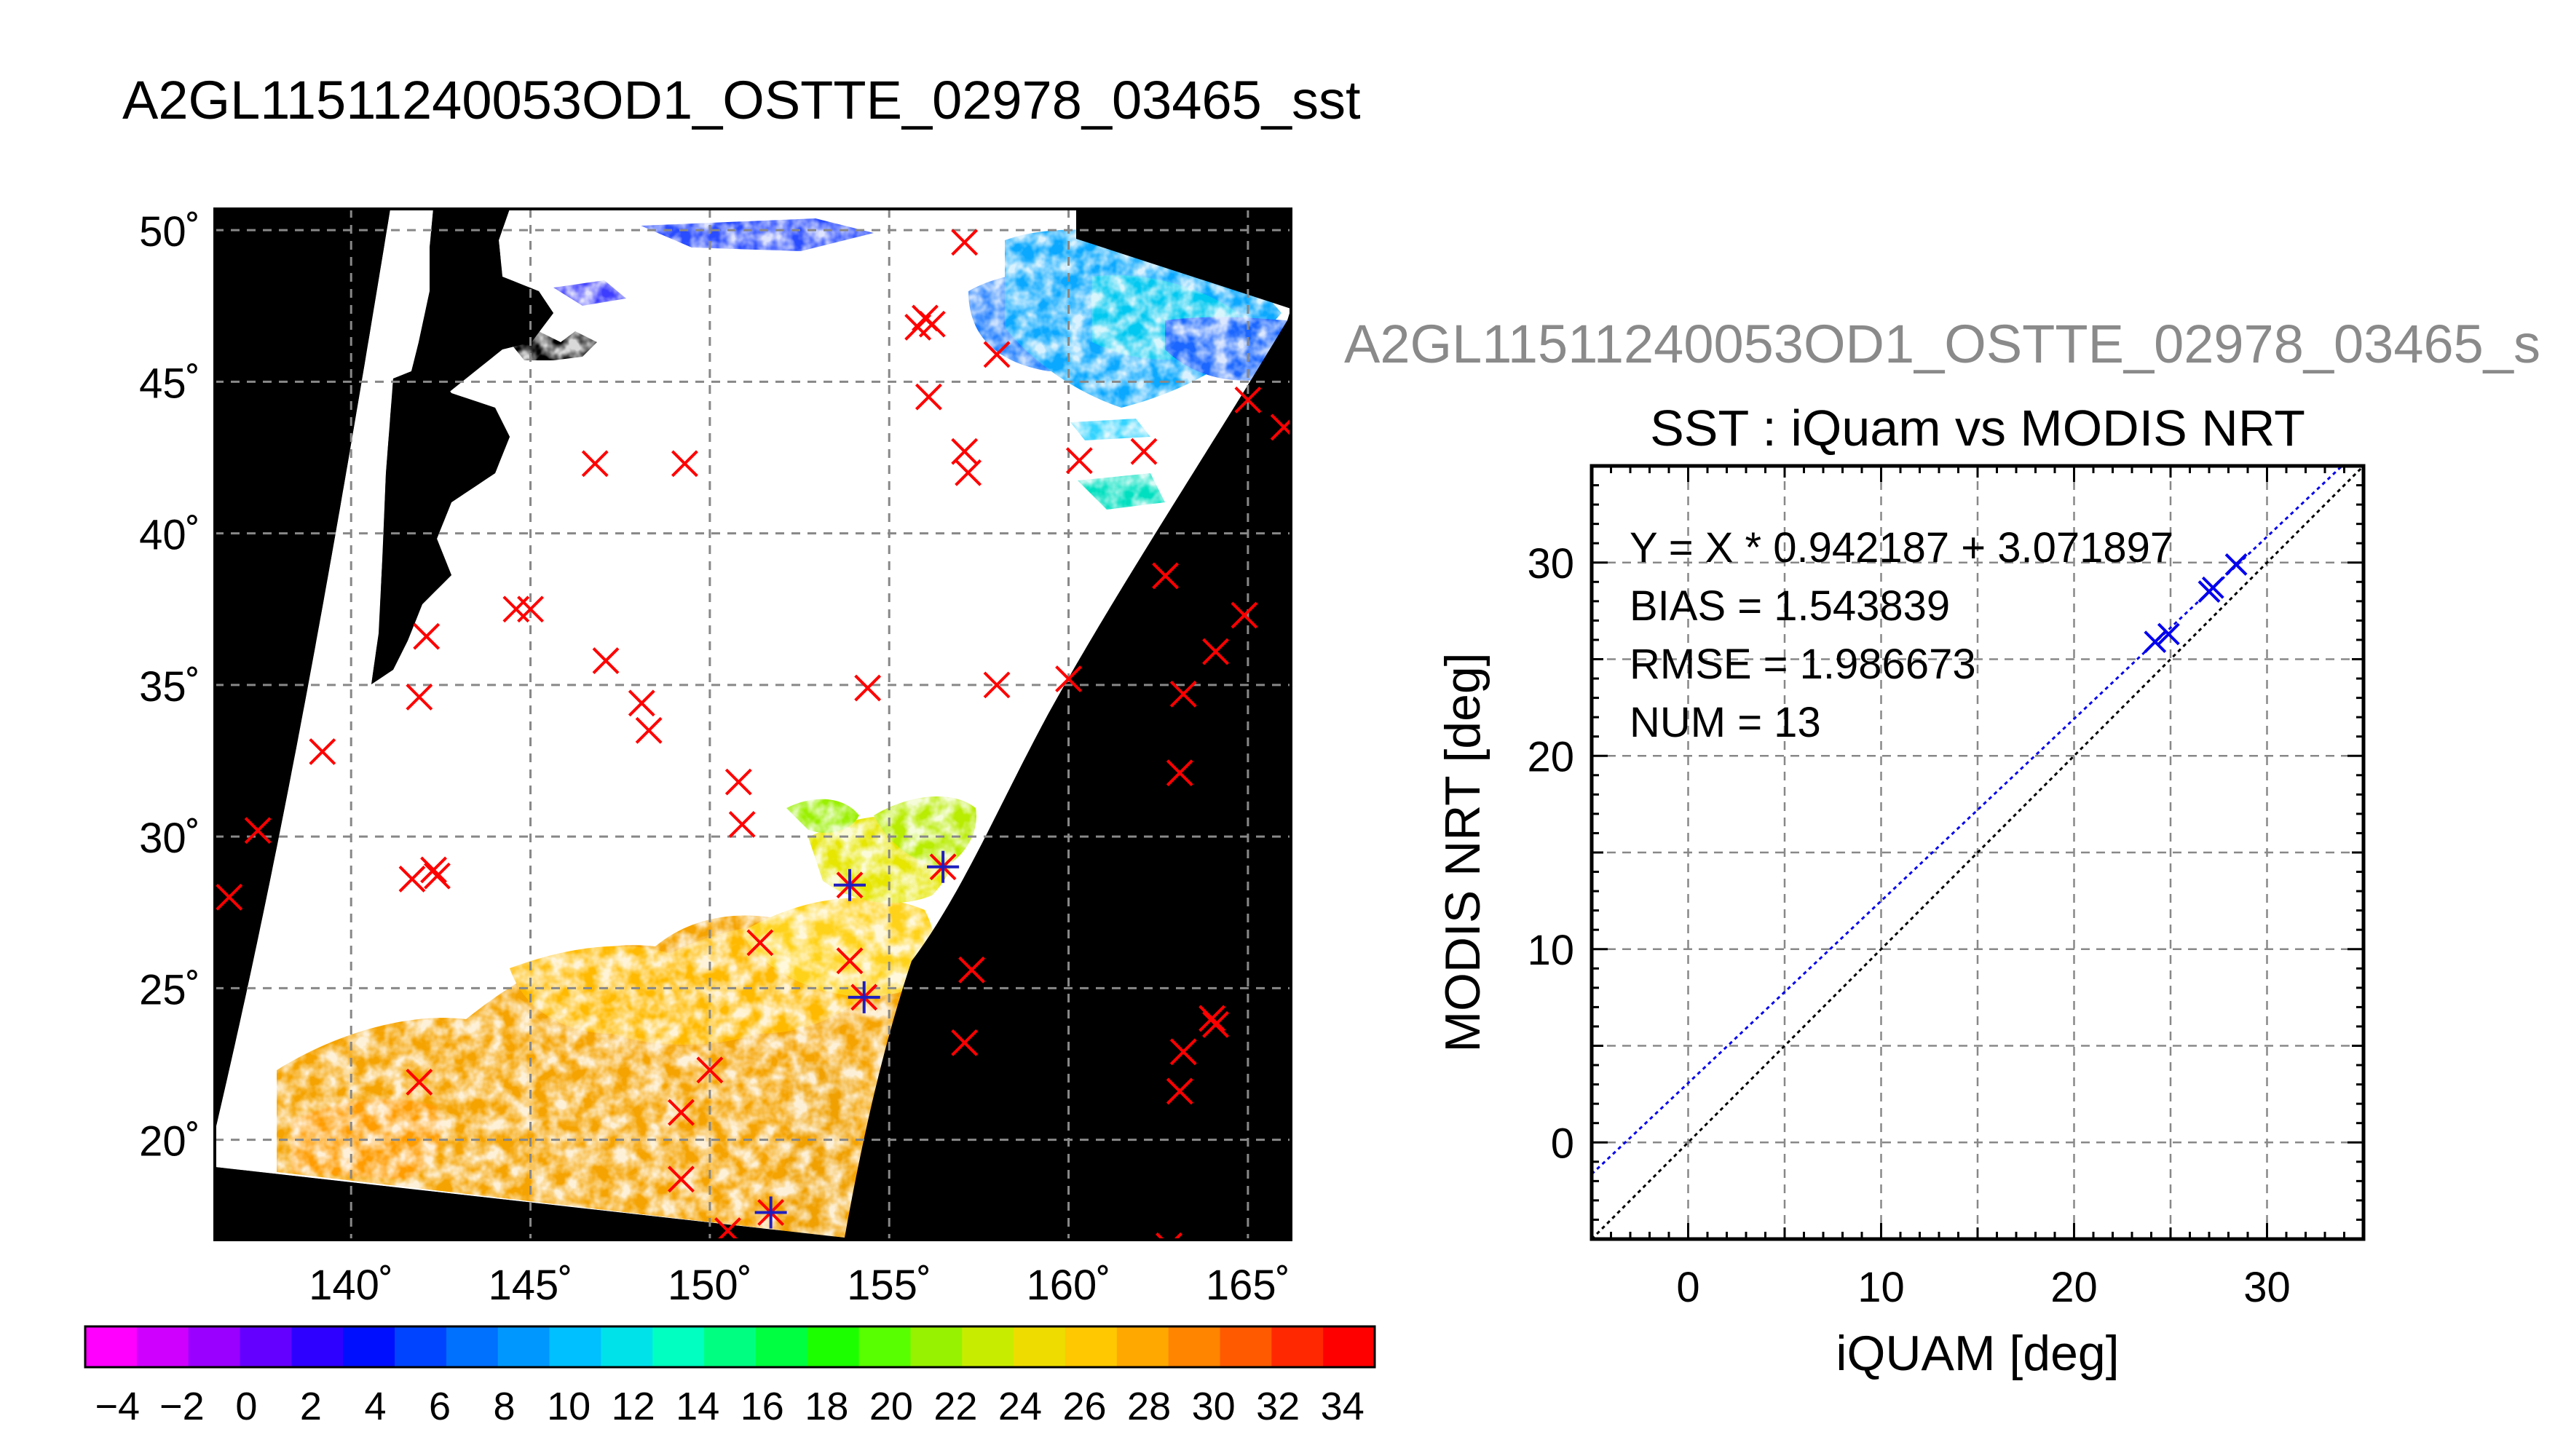 This screenshot has height=1456, width=2555. What do you see at coordinates (505, 1406) in the screenshot?
I see `colorbar-label: 8` at bounding box center [505, 1406].